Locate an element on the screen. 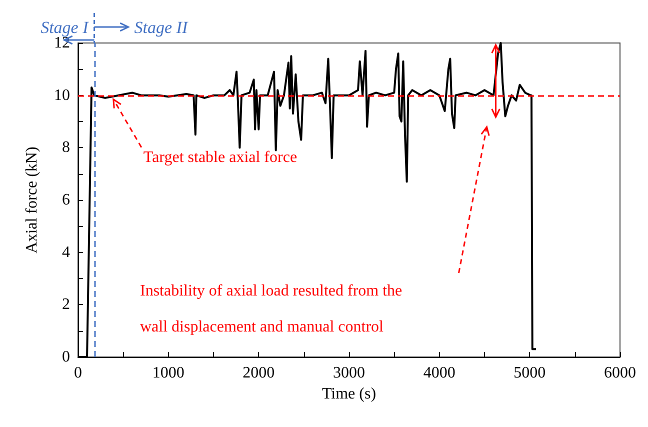  y-tick-label: 6 is located at coordinates (66, 200).